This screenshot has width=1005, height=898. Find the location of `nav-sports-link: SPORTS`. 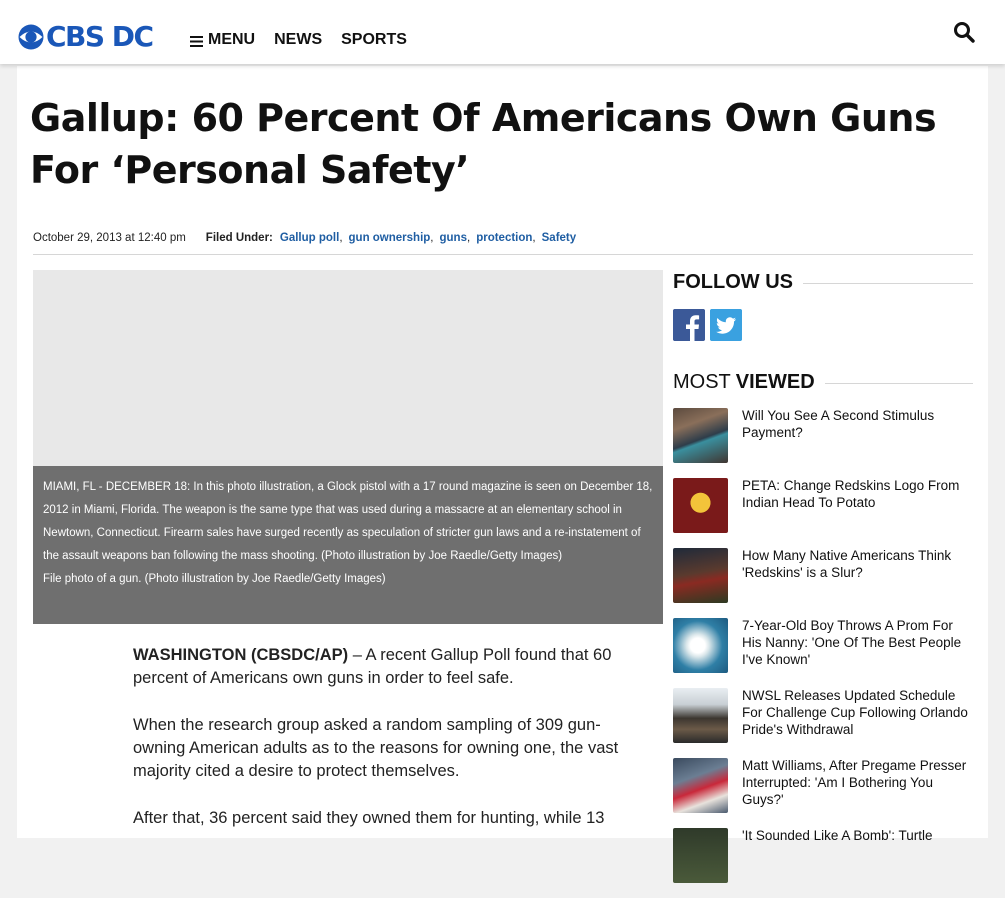

nav-sports-link: SPORTS is located at coordinates (374, 39).